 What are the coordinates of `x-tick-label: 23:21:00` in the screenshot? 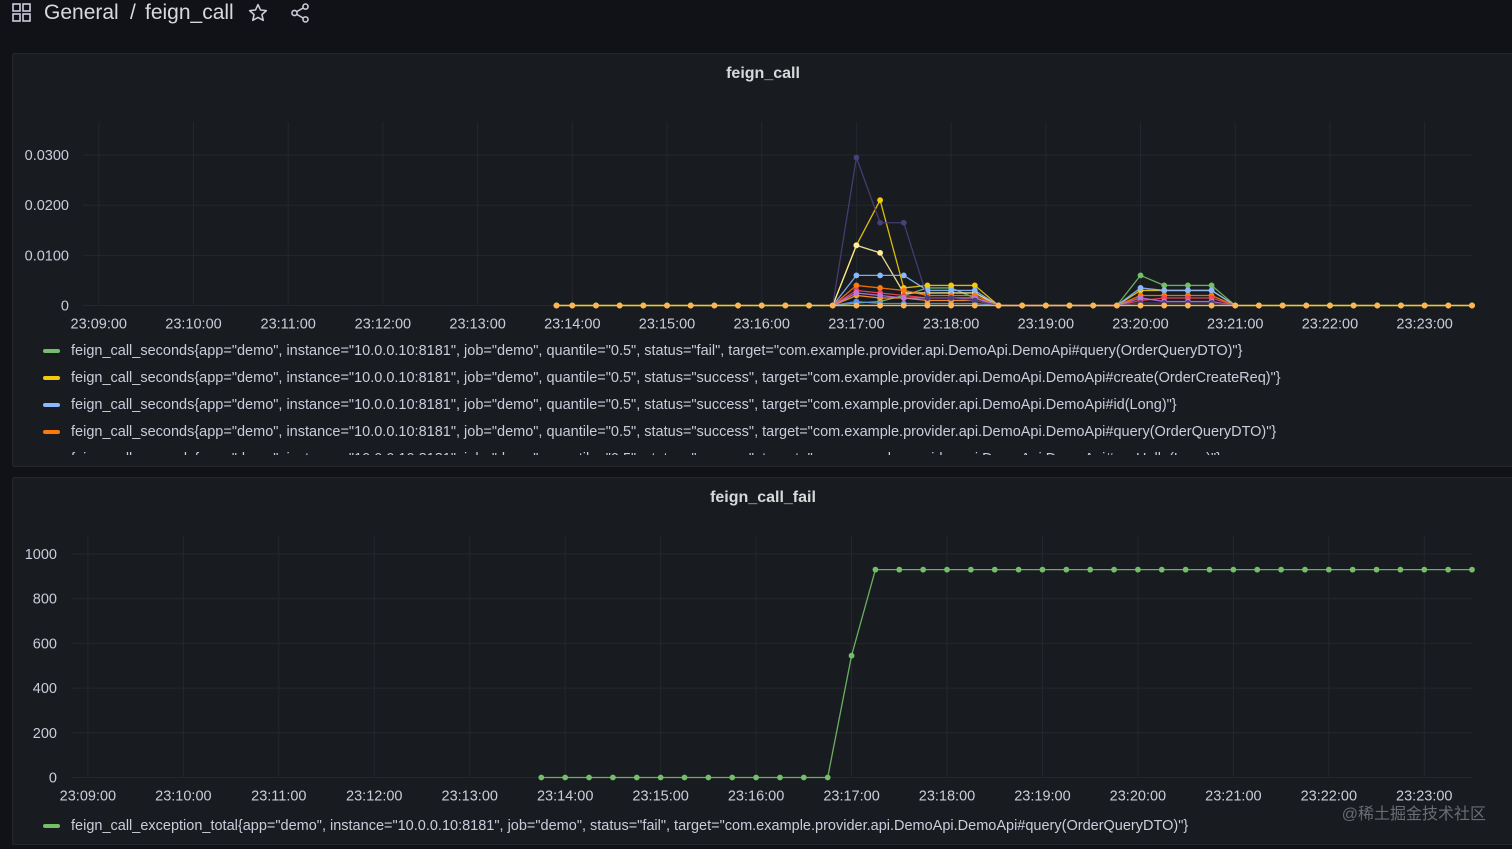 It's located at (1233, 797).